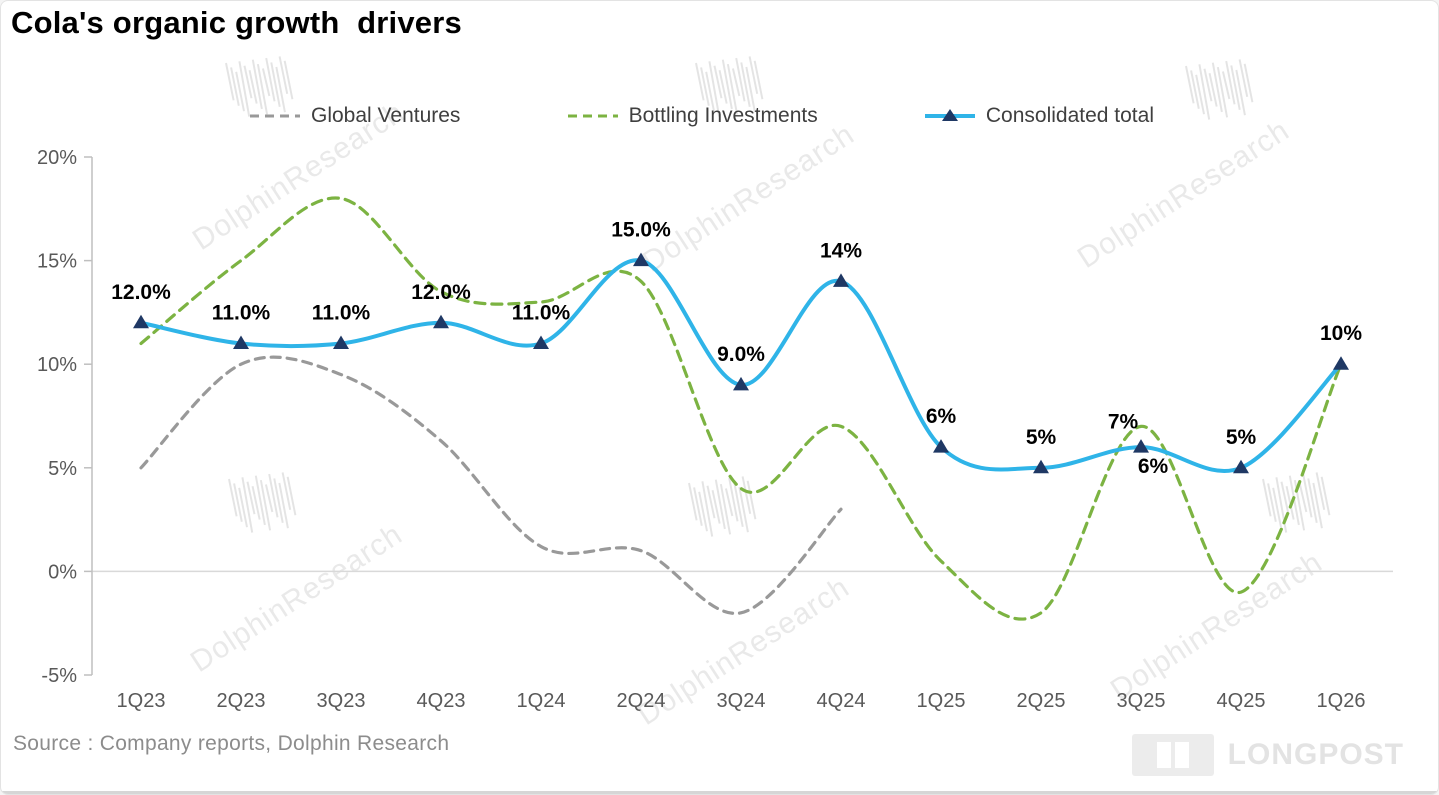 The width and height of the screenshot is (1439, 795). I want to click on svg-text: 2Q23, so click(241, 701).